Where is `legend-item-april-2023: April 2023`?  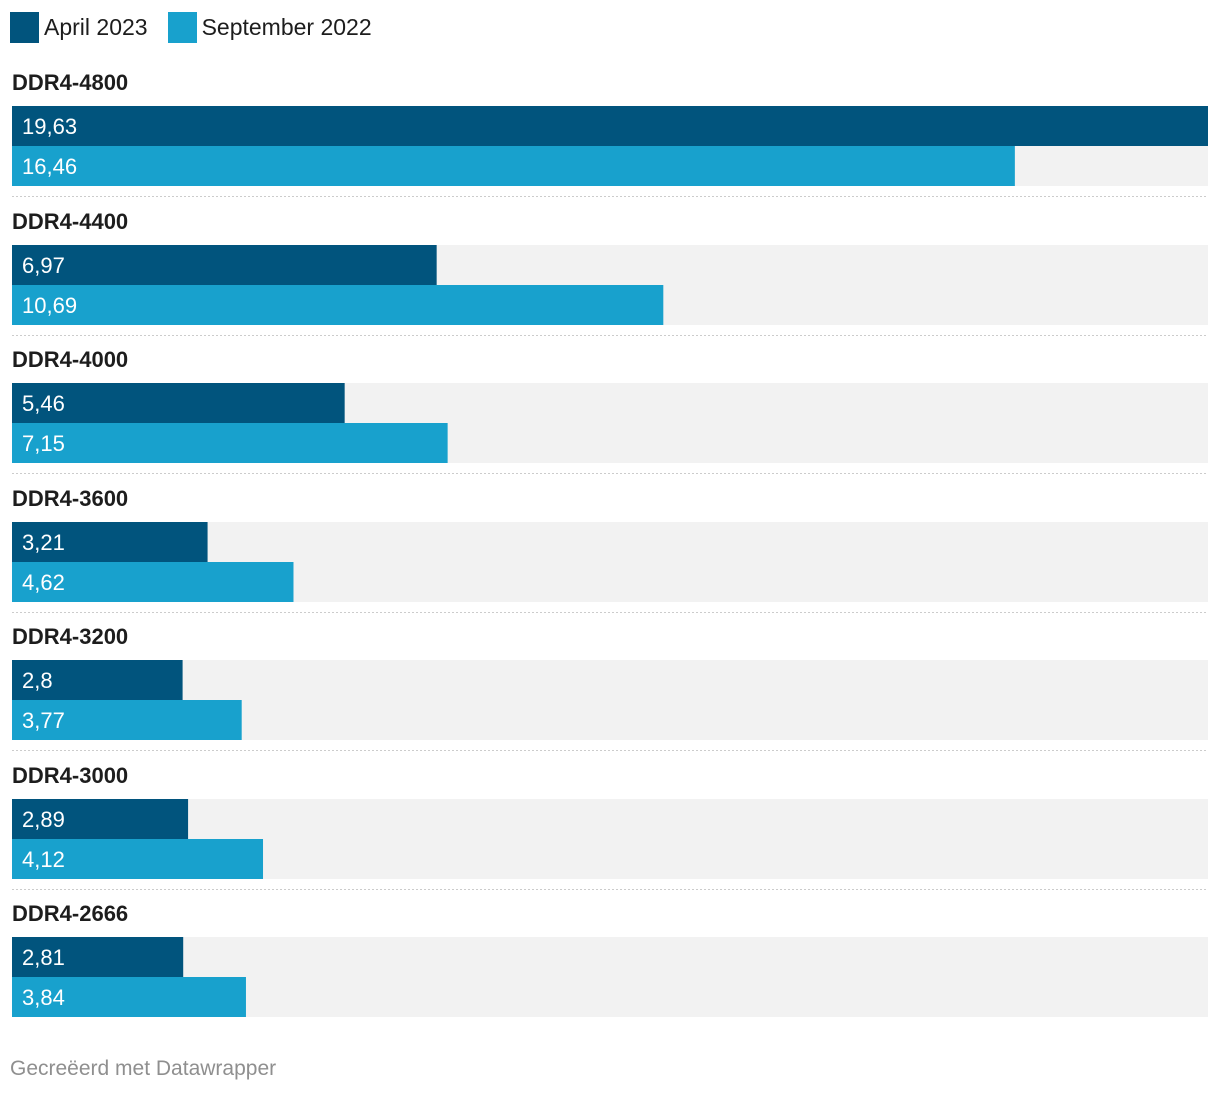 legend-item-april-2023: April 2023 is located at coordinates (79, 27).